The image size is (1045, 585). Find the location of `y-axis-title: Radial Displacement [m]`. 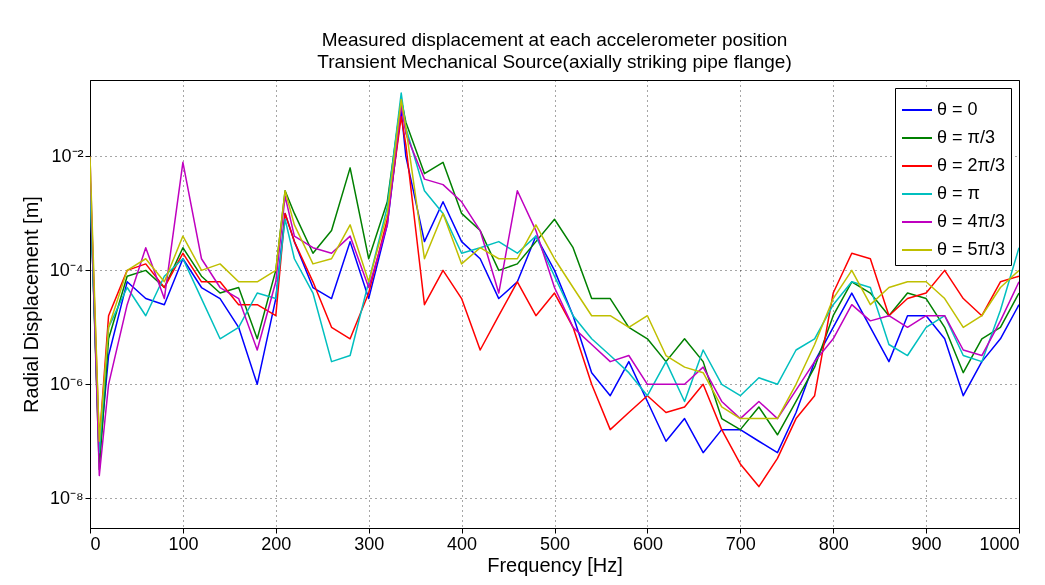

y-axis-title: Radial Displacement [m] is located at coordinates (30, 304).